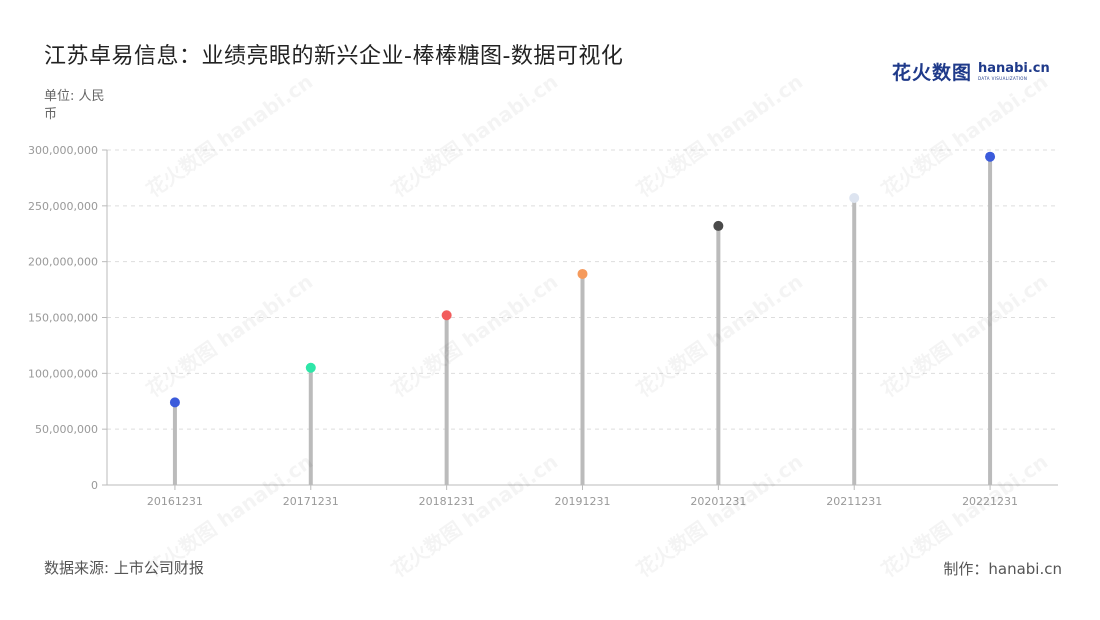 Image resolution: width=1100 pixels, height=620 pixels. What do you see at coordinates (94, 485) in the screenshot?
I see `y-tick-label: 0` at bounding box center [94, 485].